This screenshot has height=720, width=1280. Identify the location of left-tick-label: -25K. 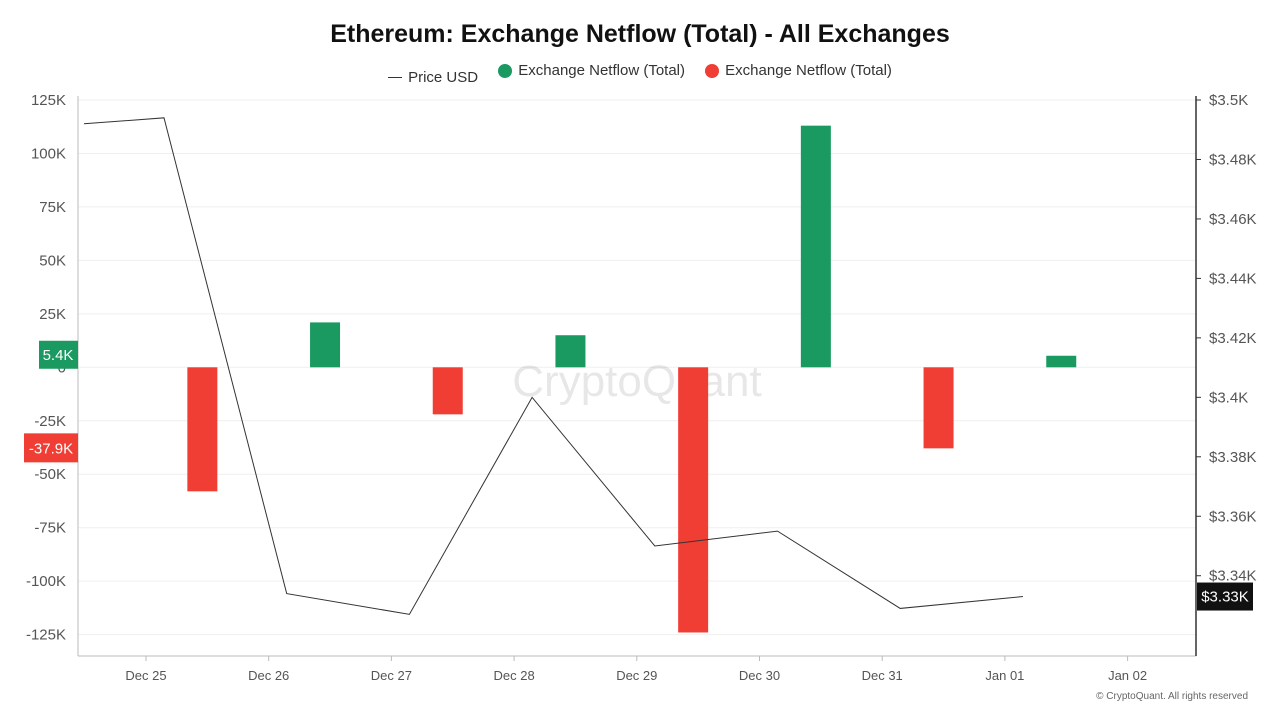
(50, 421).